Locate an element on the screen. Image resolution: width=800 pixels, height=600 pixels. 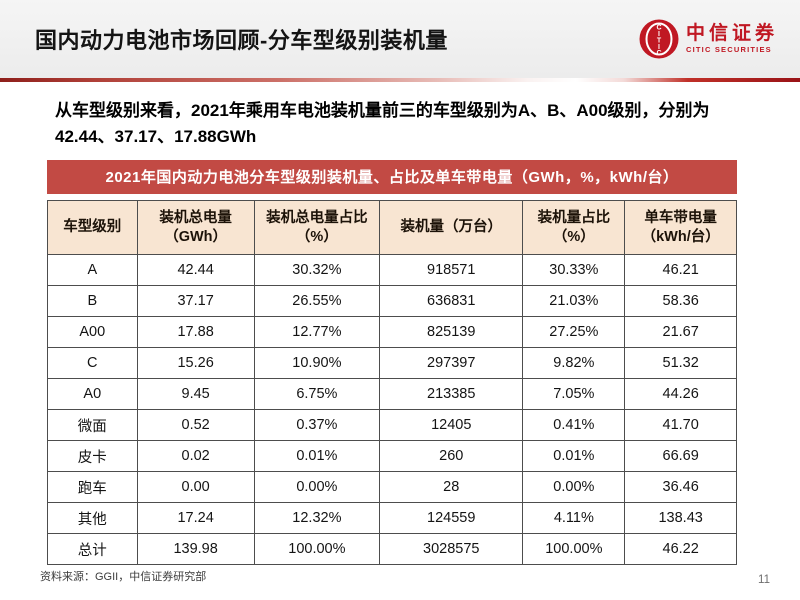
row-label-cell: A00 is located at coordinates (92, 332).